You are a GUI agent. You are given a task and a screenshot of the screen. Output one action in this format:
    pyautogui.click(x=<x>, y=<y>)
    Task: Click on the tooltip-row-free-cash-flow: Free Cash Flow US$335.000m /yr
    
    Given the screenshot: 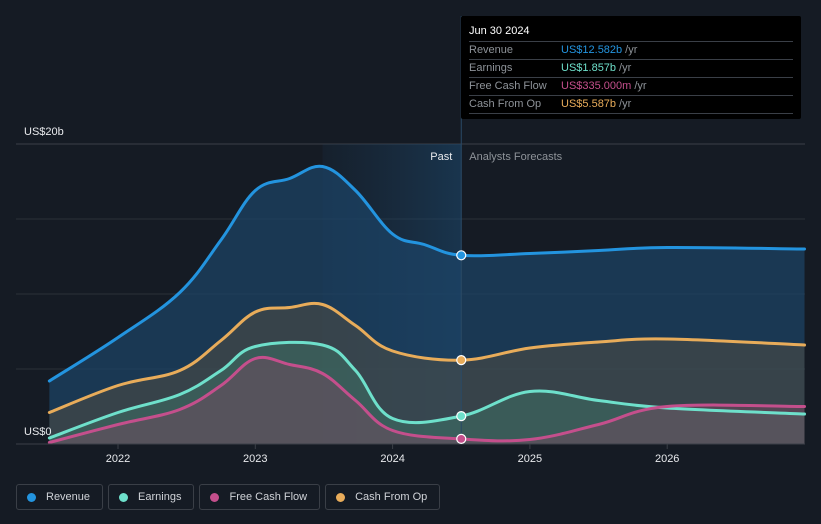 What is the action you would take?
    pyautogui.click(x=631, y=87)
    